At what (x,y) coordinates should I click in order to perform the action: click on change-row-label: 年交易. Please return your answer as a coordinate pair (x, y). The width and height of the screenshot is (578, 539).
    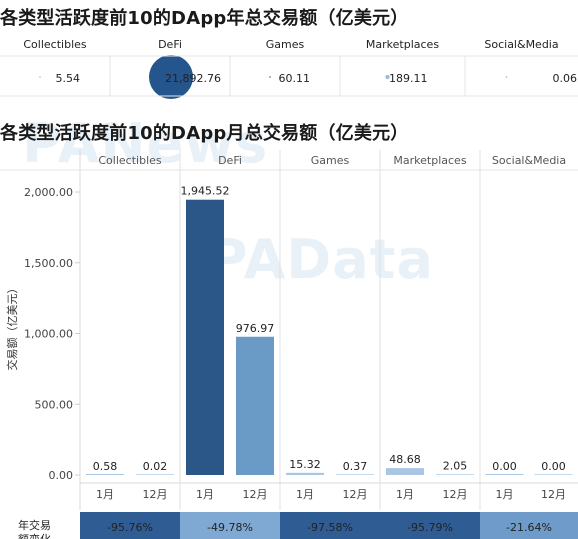
    Looking at the image, I should click on (34, 525).